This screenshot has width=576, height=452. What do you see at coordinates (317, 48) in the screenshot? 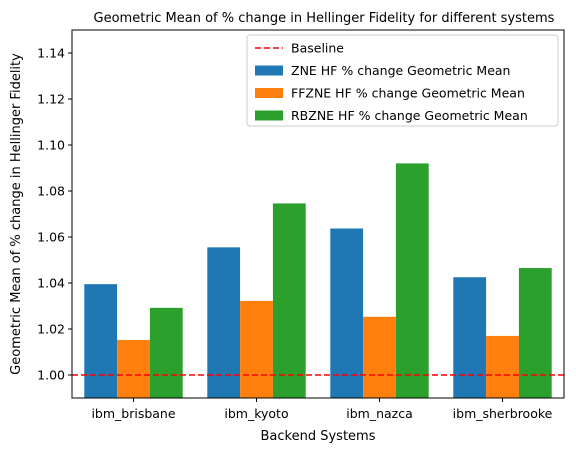
I see `legend-label: Baseline` at bounding box center [317, 48].